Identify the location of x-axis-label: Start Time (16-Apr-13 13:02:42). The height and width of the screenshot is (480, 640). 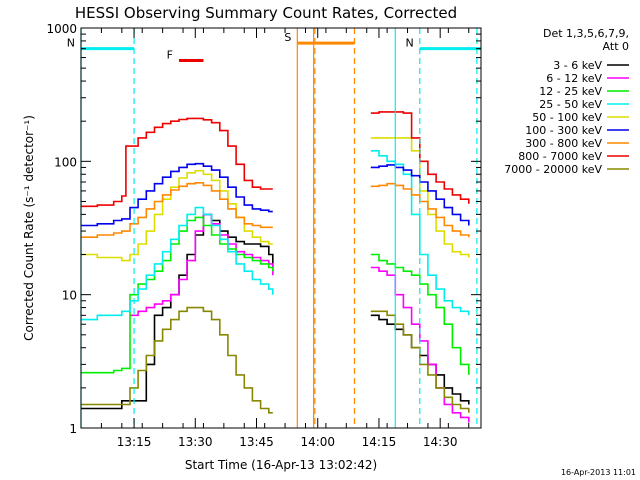
(281, 465).